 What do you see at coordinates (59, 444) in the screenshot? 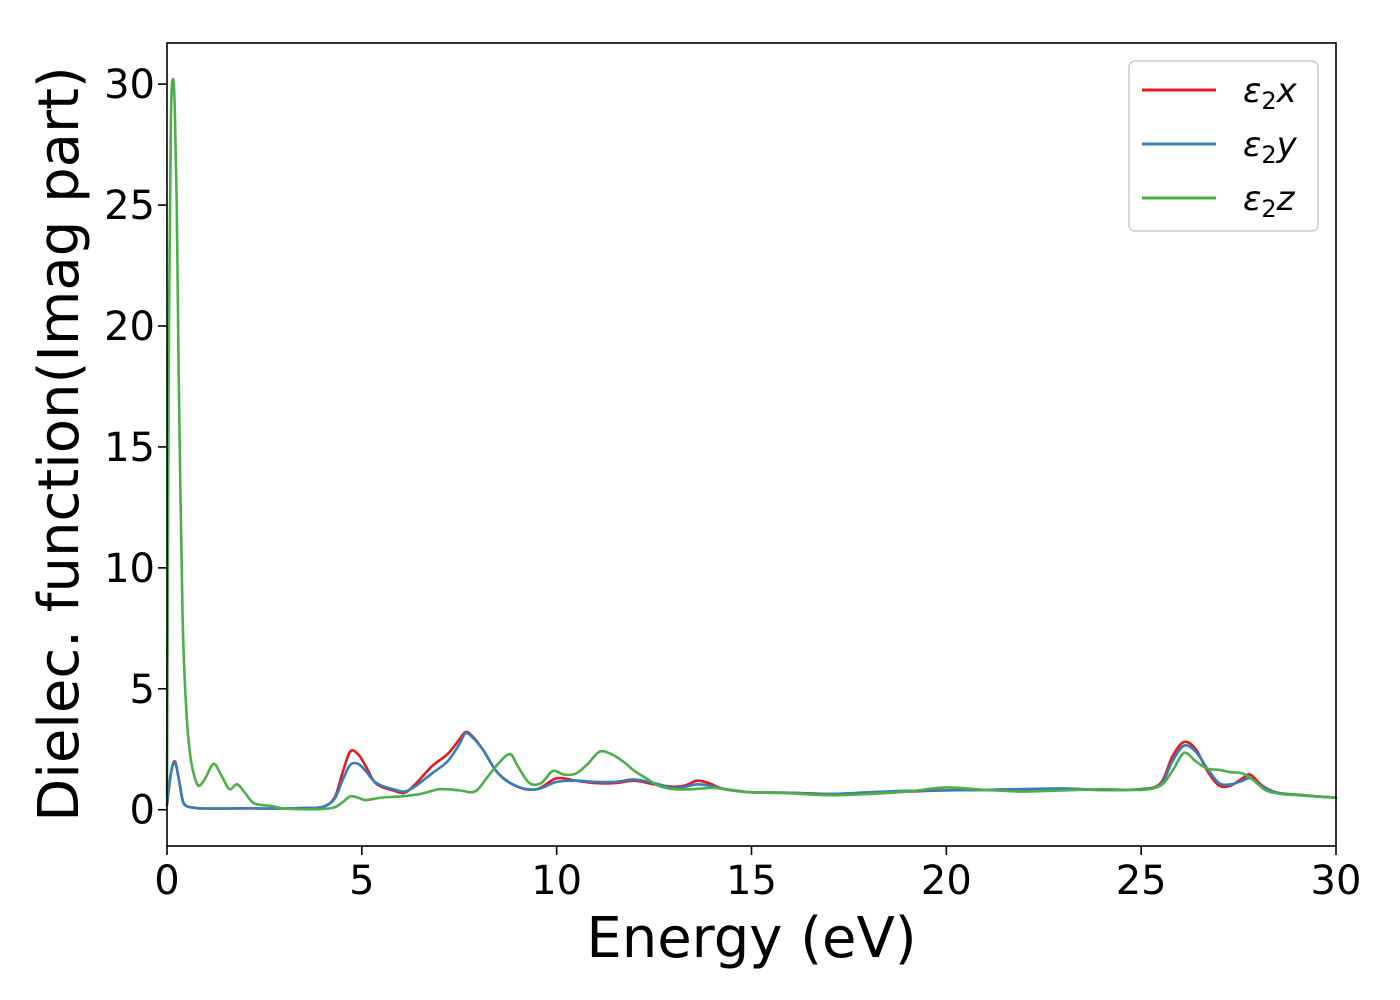
I see `y-axis-label: Dielec. function(Imag part)` at bounding box center [59, 444].